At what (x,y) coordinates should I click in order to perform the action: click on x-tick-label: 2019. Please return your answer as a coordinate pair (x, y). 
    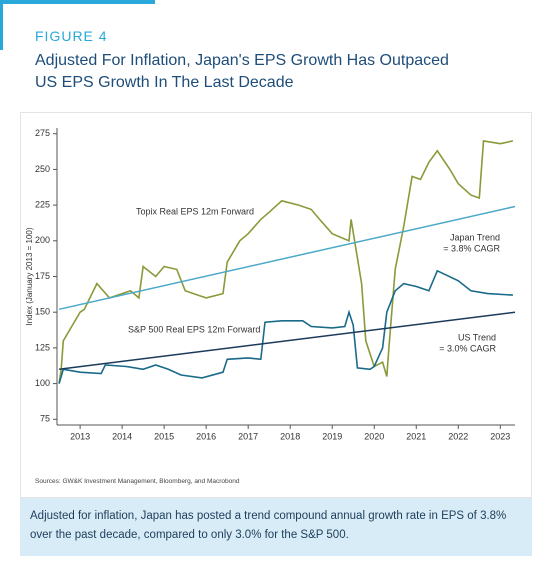
    Looking at the image, I should click on (332, 436).